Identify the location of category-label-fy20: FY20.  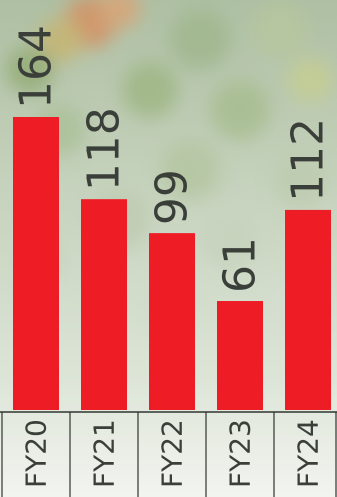
(36, 453).